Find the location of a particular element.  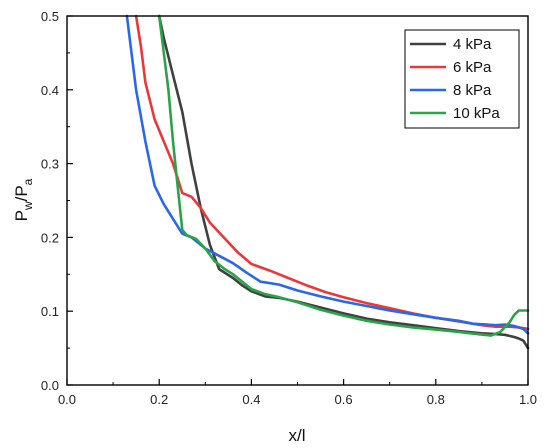

x-axis-title: x/l is located at coordinates (297, 435).